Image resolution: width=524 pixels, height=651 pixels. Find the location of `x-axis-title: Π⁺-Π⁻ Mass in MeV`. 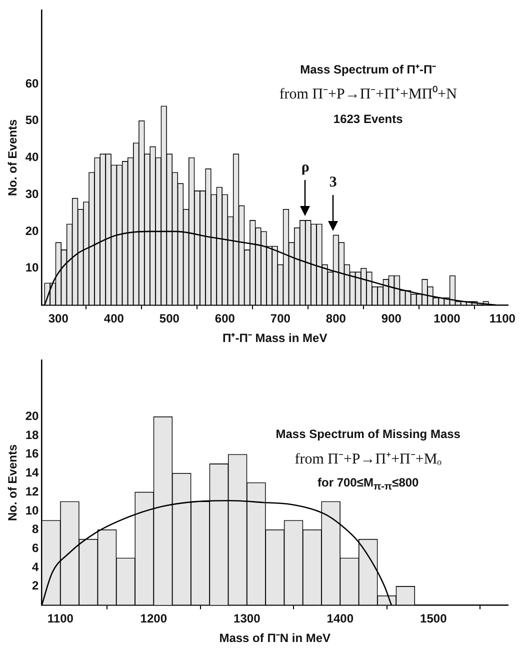

x-axis-title: Π⁺-Π⁻ Mass in MeV is located at coordinates (275, 338).